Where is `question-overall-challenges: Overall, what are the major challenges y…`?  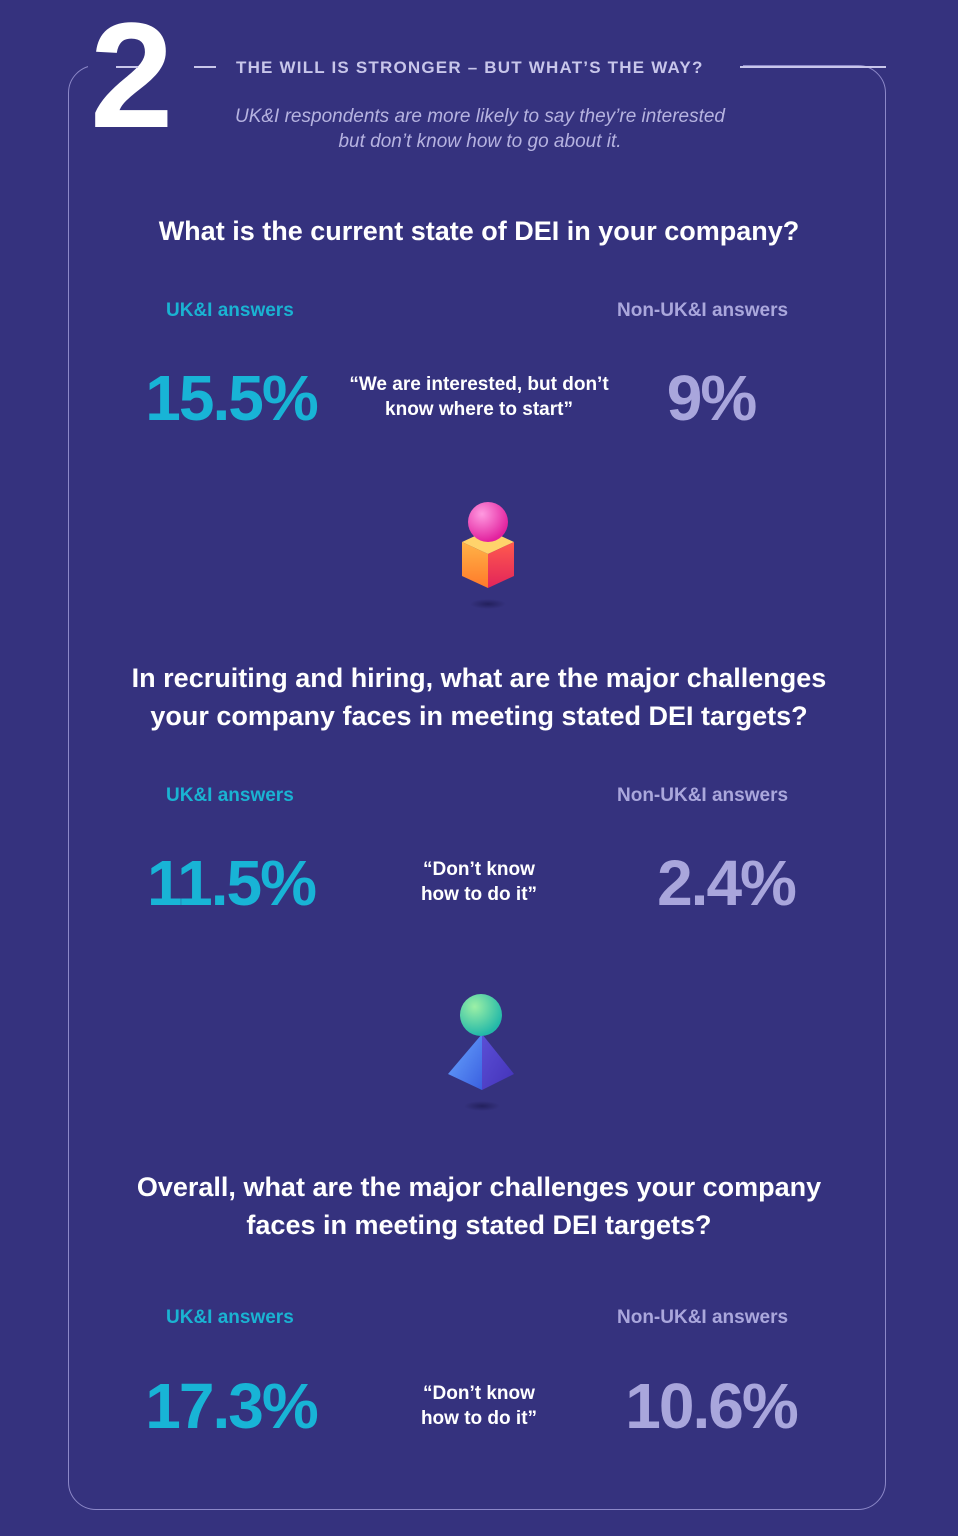 question-overall-challenges: Overall, what are the major challenges y… is located at coordinates (479, 1206).